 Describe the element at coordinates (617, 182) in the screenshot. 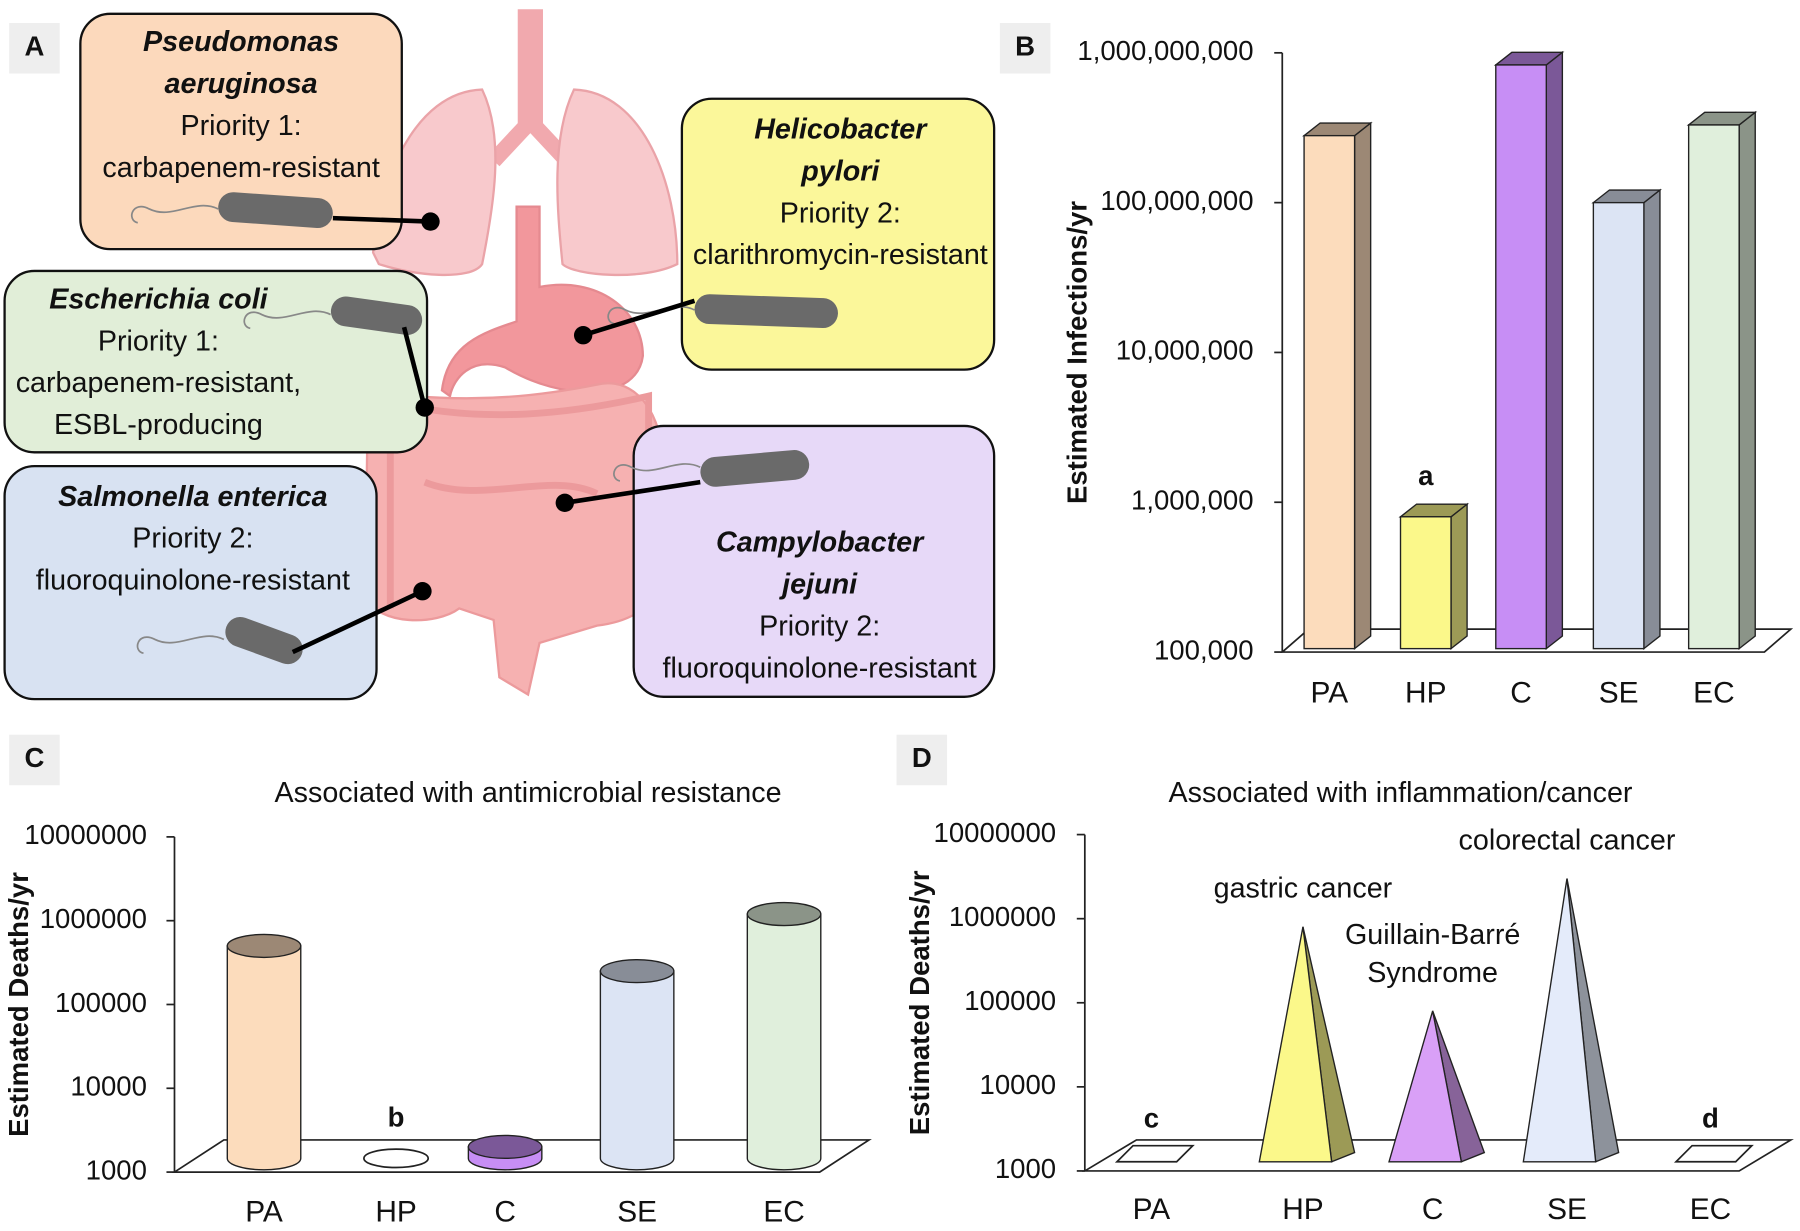

I see `right-lung` at that location.